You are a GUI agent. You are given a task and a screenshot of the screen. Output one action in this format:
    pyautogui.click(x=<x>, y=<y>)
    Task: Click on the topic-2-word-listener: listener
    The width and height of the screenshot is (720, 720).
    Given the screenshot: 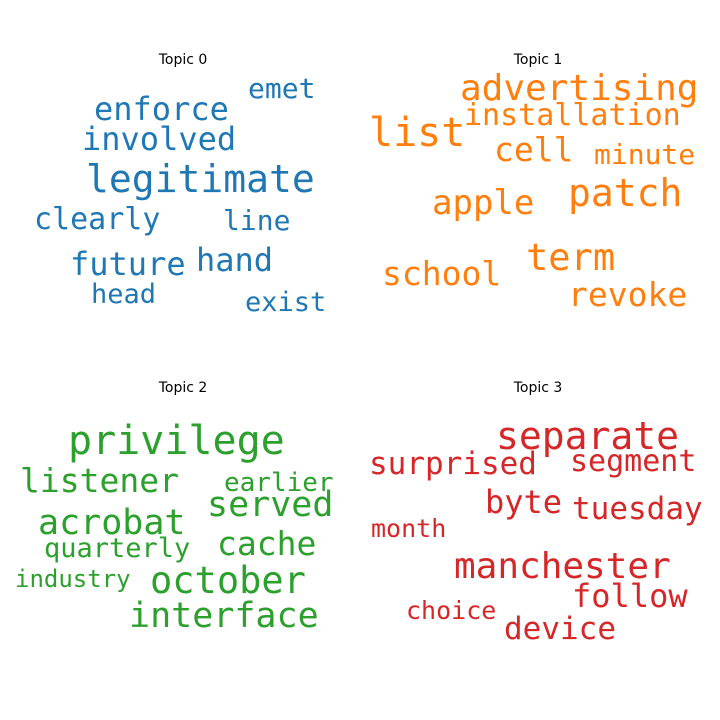 What is the action you would take?
    pyautogui.click(x=99, y=480)
    